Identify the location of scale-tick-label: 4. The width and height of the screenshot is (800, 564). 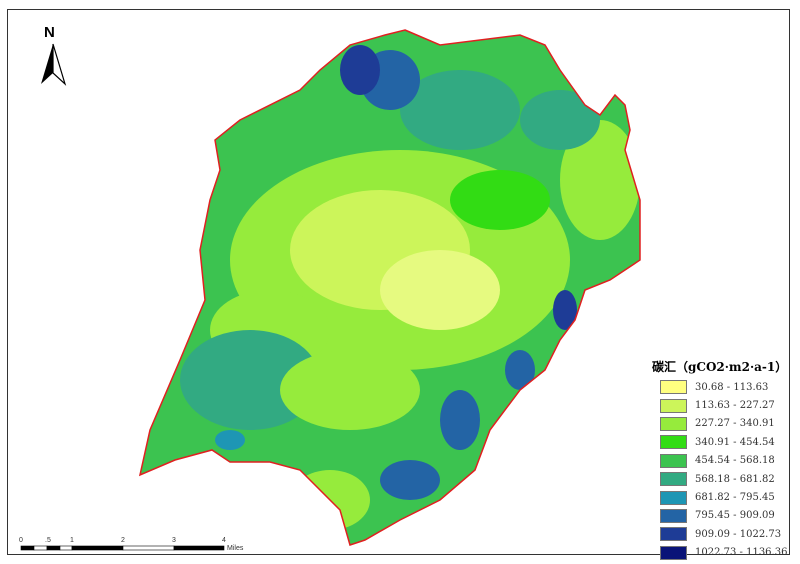
(224, 540).